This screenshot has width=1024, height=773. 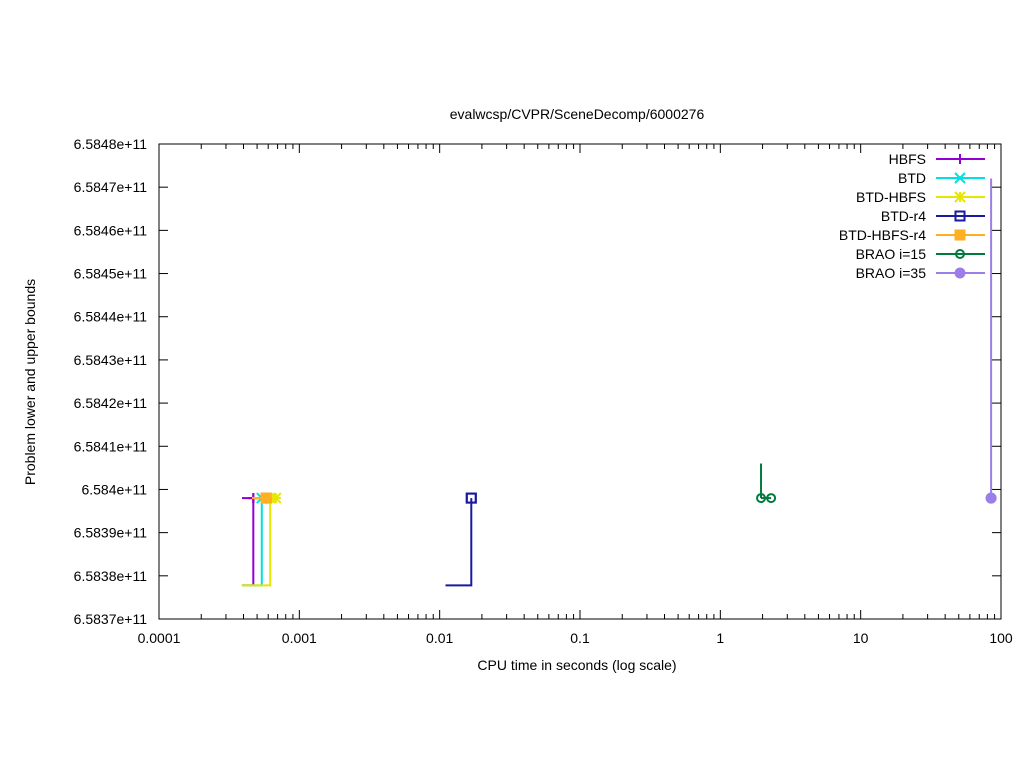 I want to click on y-tick-label: 6.584e+11, so click(x=114, y=489).